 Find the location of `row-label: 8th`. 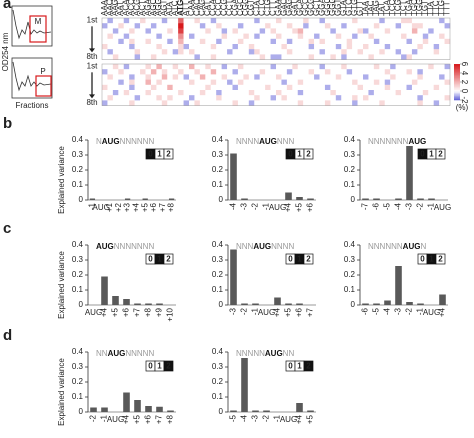

row-label: 8th is located at coordinates (91, 102).